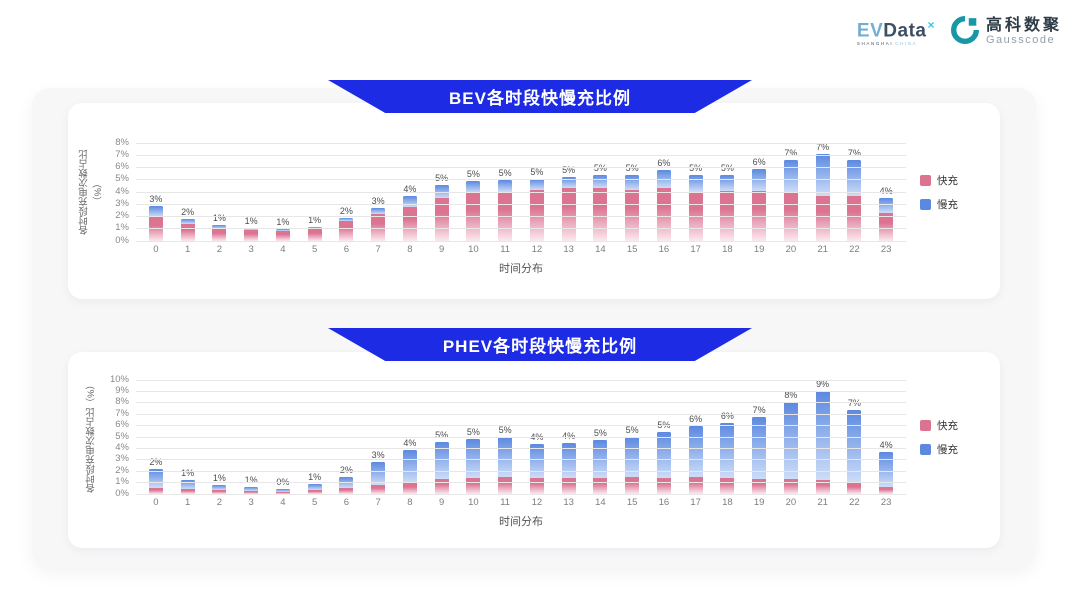 The image size is (1080, 608). What do you see at coordinates (954, 425) in the screenshot?
I see `legend-item: 快充` at bounding box center [954, 425].